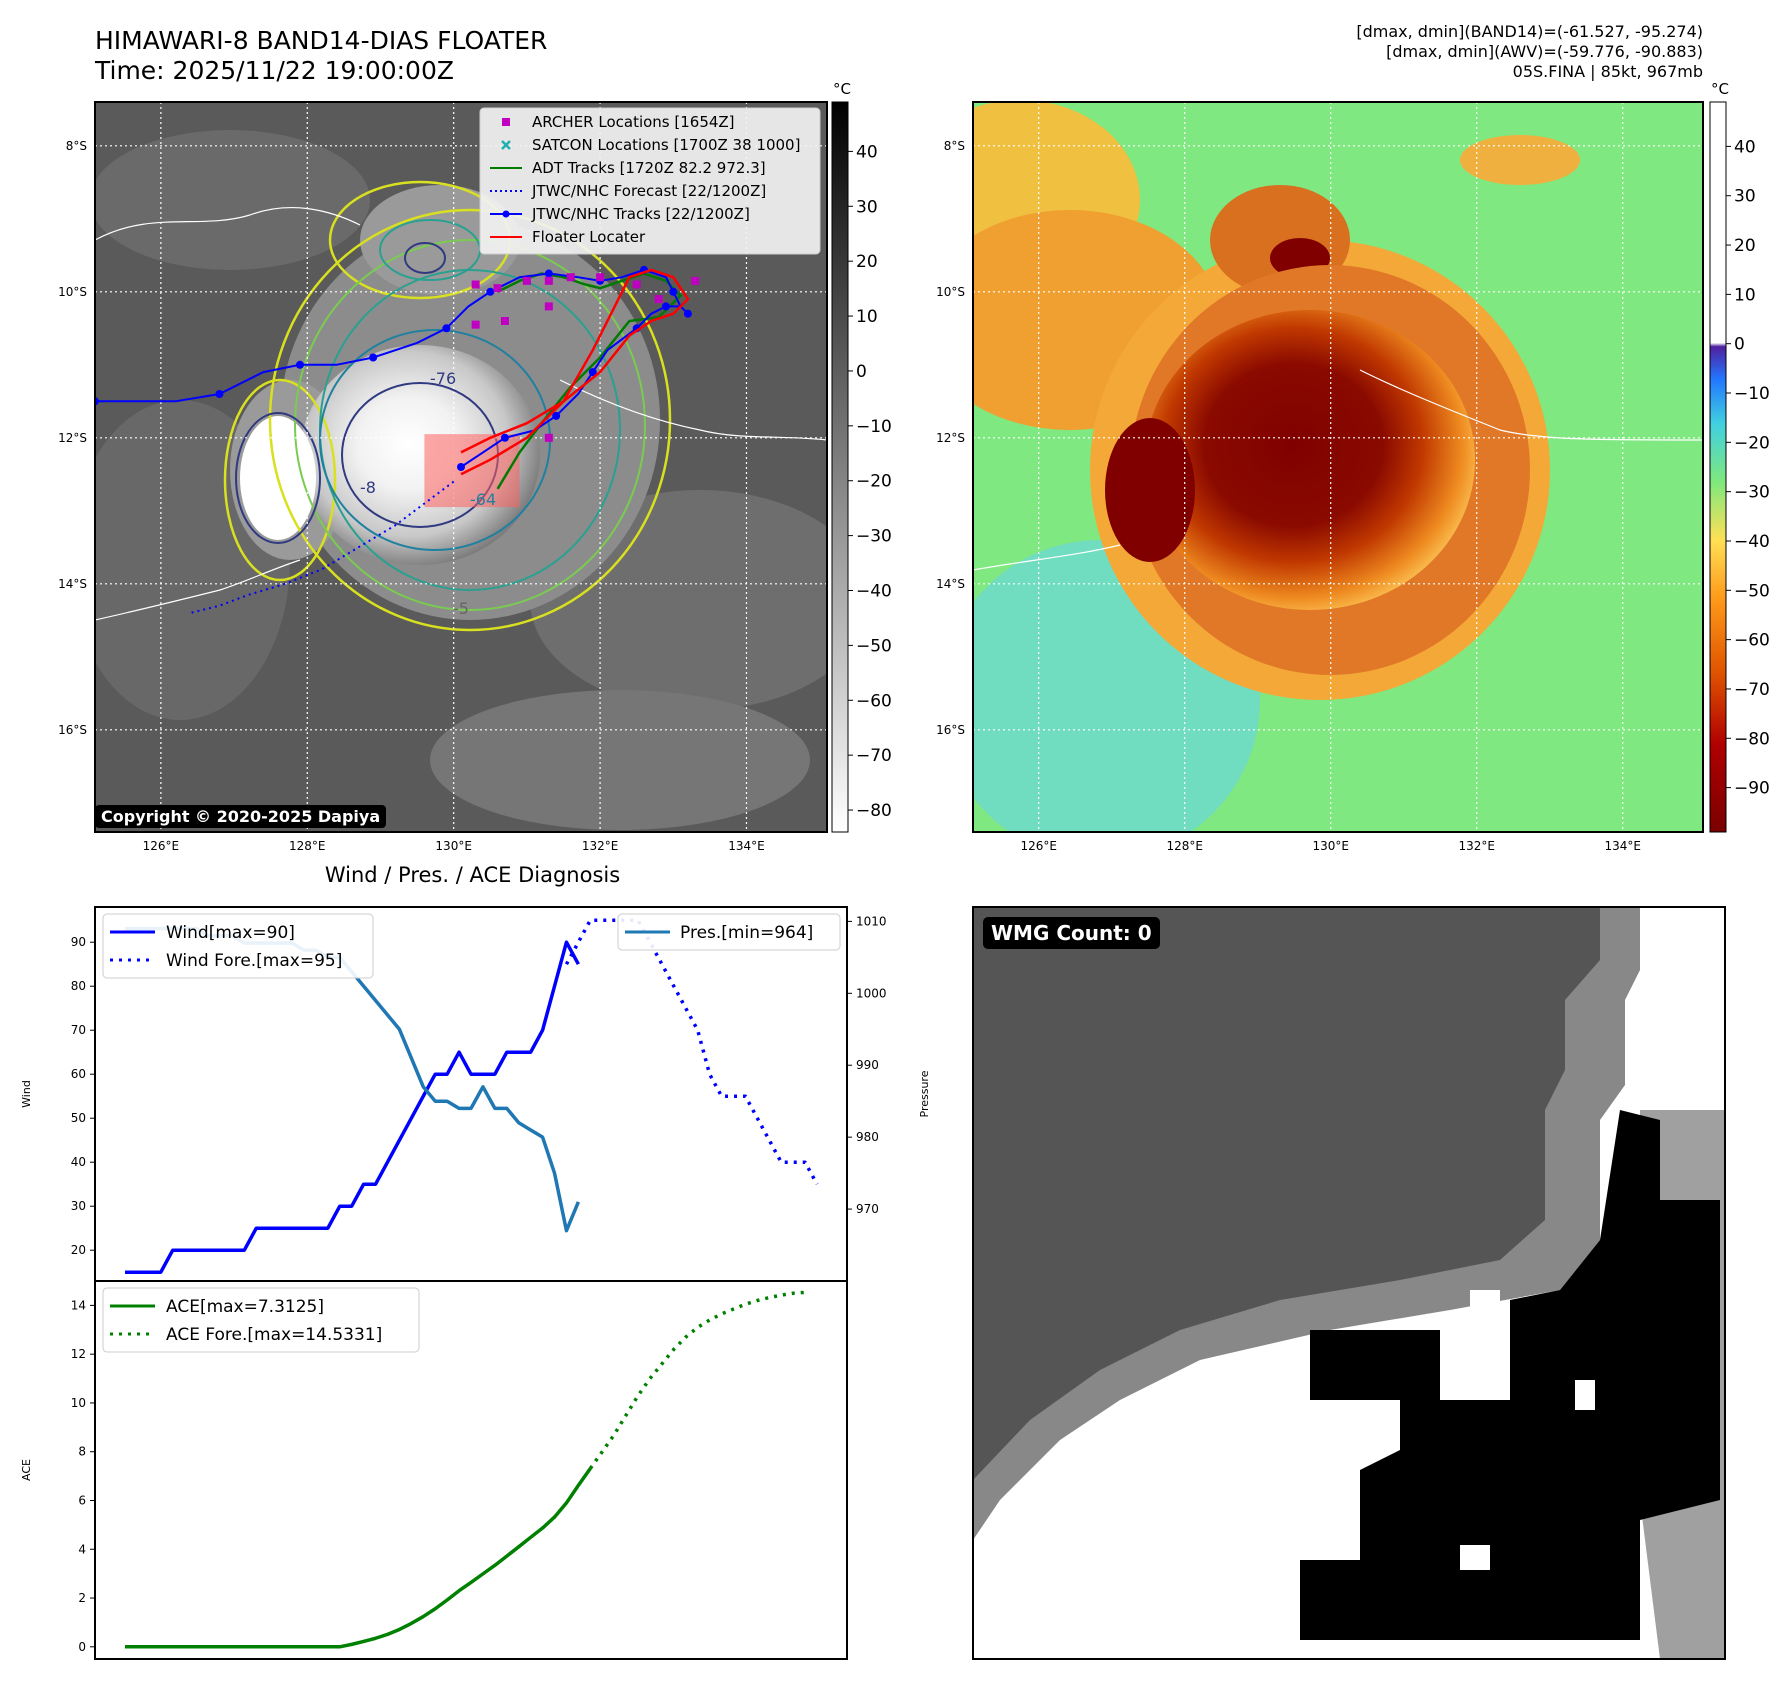 The image size is (1788, 1690). I want to click on legend-label: SATCON Locations [1700Z 38 1000], so click(666, 145).